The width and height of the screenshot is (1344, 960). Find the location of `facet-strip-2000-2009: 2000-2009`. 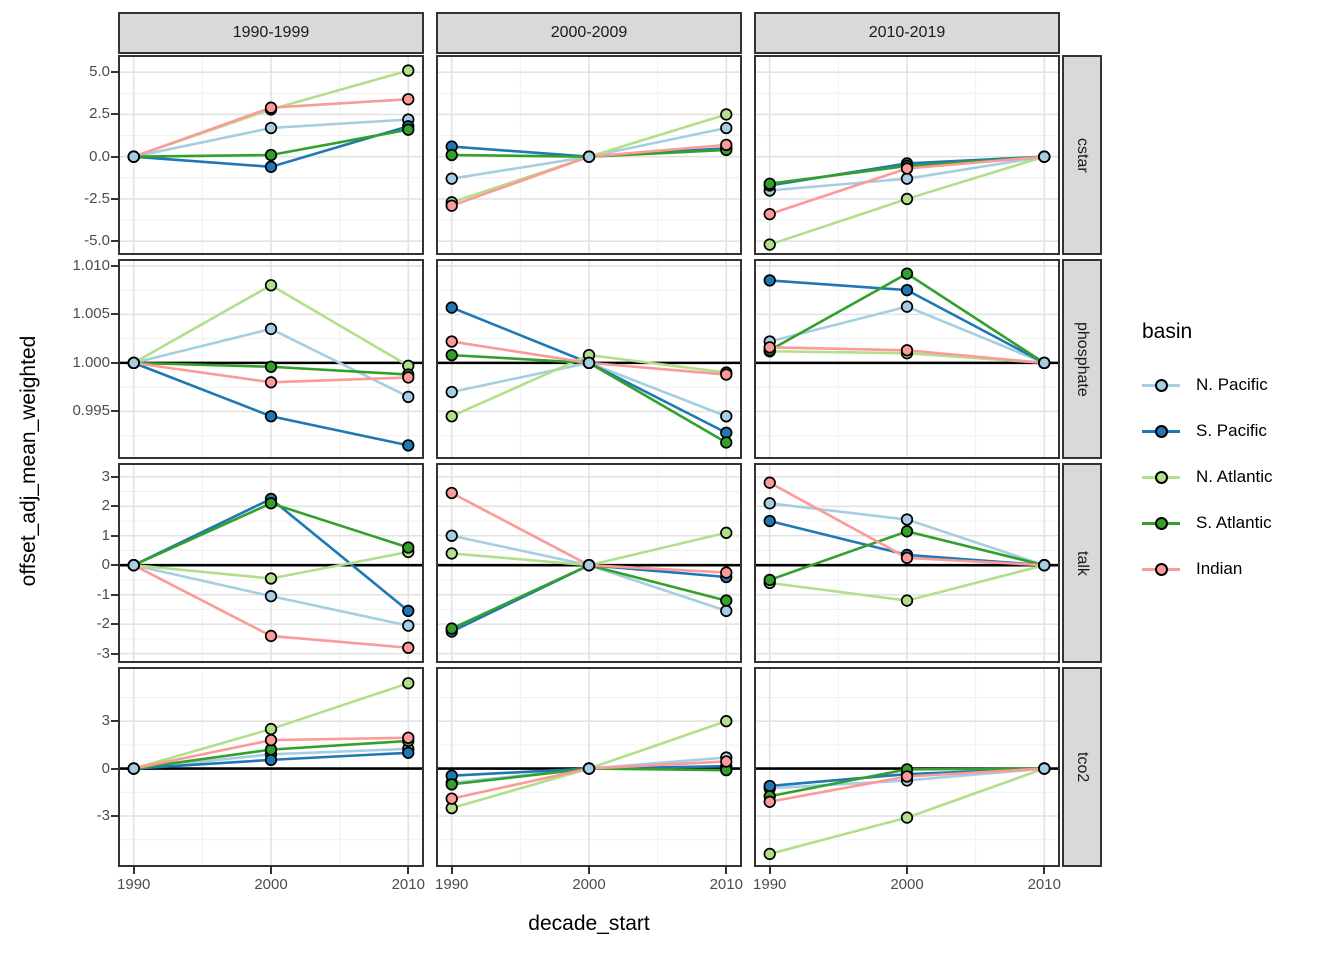

facet-strip-2000-2009: 2000-2009 is located at coordinates (589, 33).